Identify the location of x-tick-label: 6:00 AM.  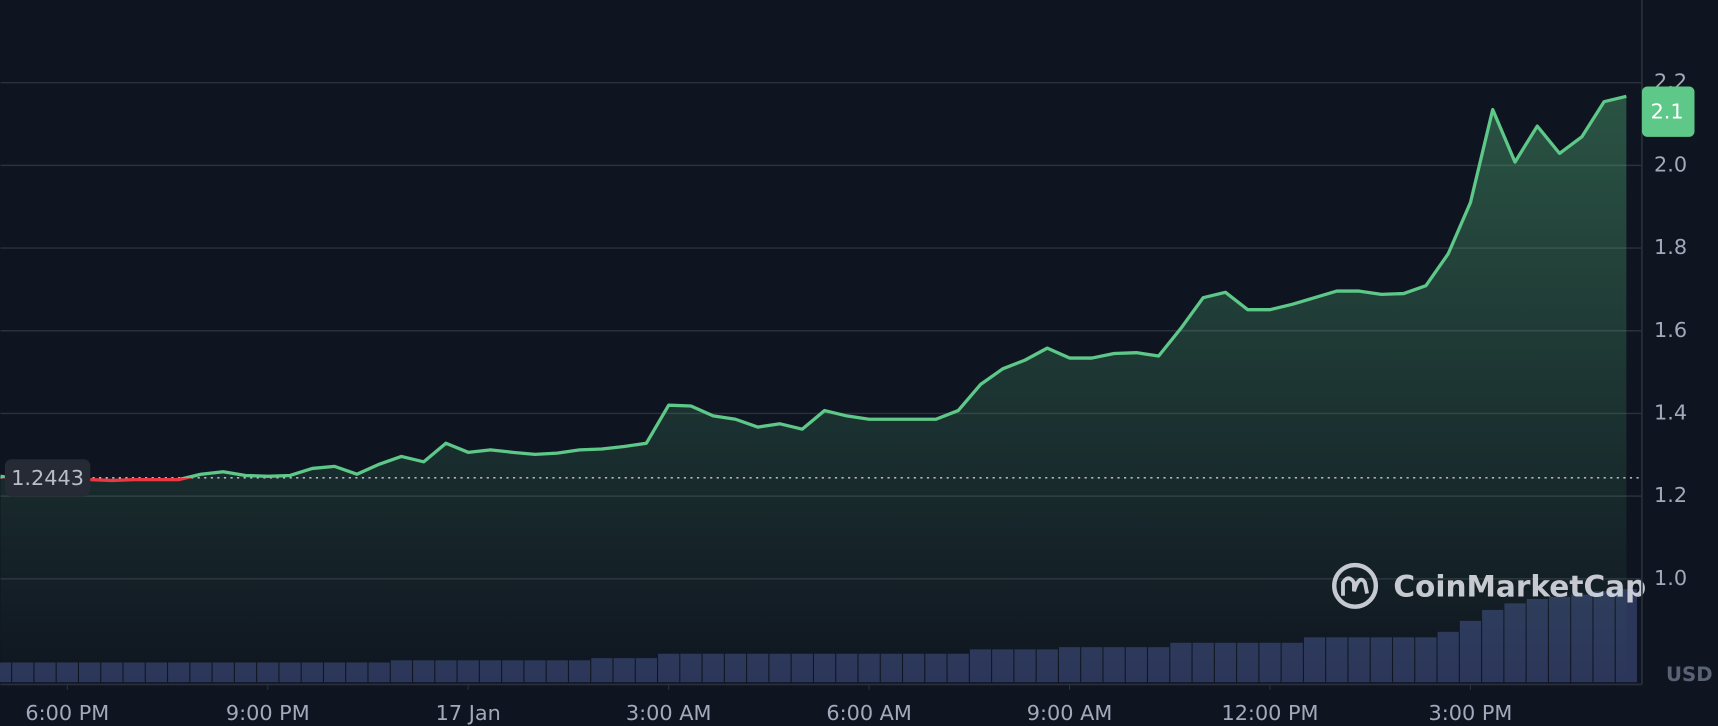
(868, 713).